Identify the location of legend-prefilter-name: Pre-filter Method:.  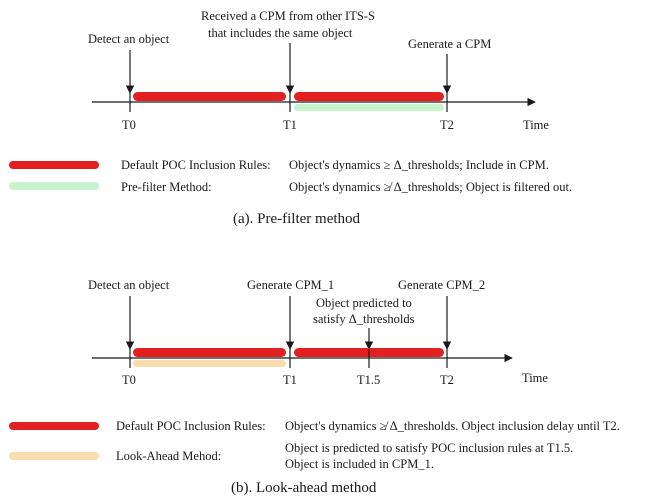
(166, 187).